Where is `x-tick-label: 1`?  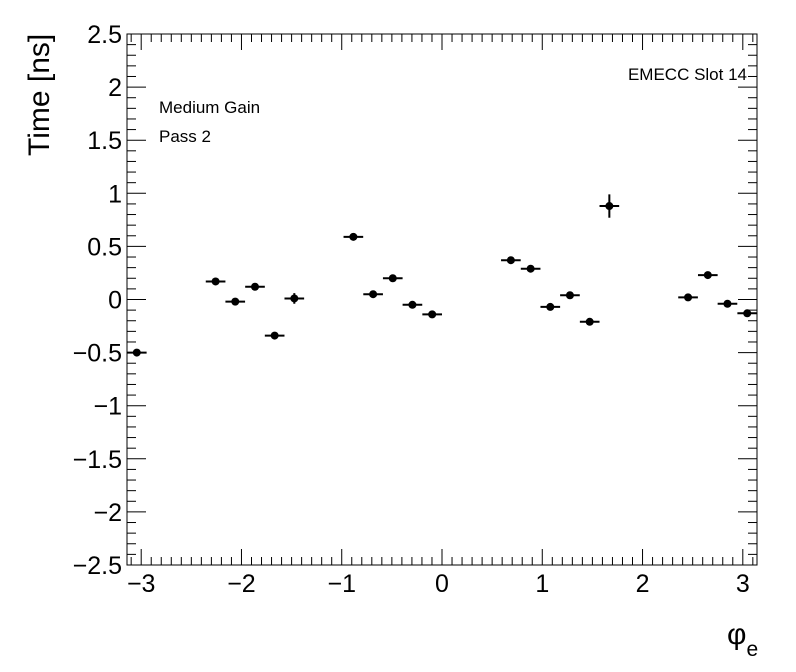 x-tick-label: 1 is located at coordinates (542, 584).